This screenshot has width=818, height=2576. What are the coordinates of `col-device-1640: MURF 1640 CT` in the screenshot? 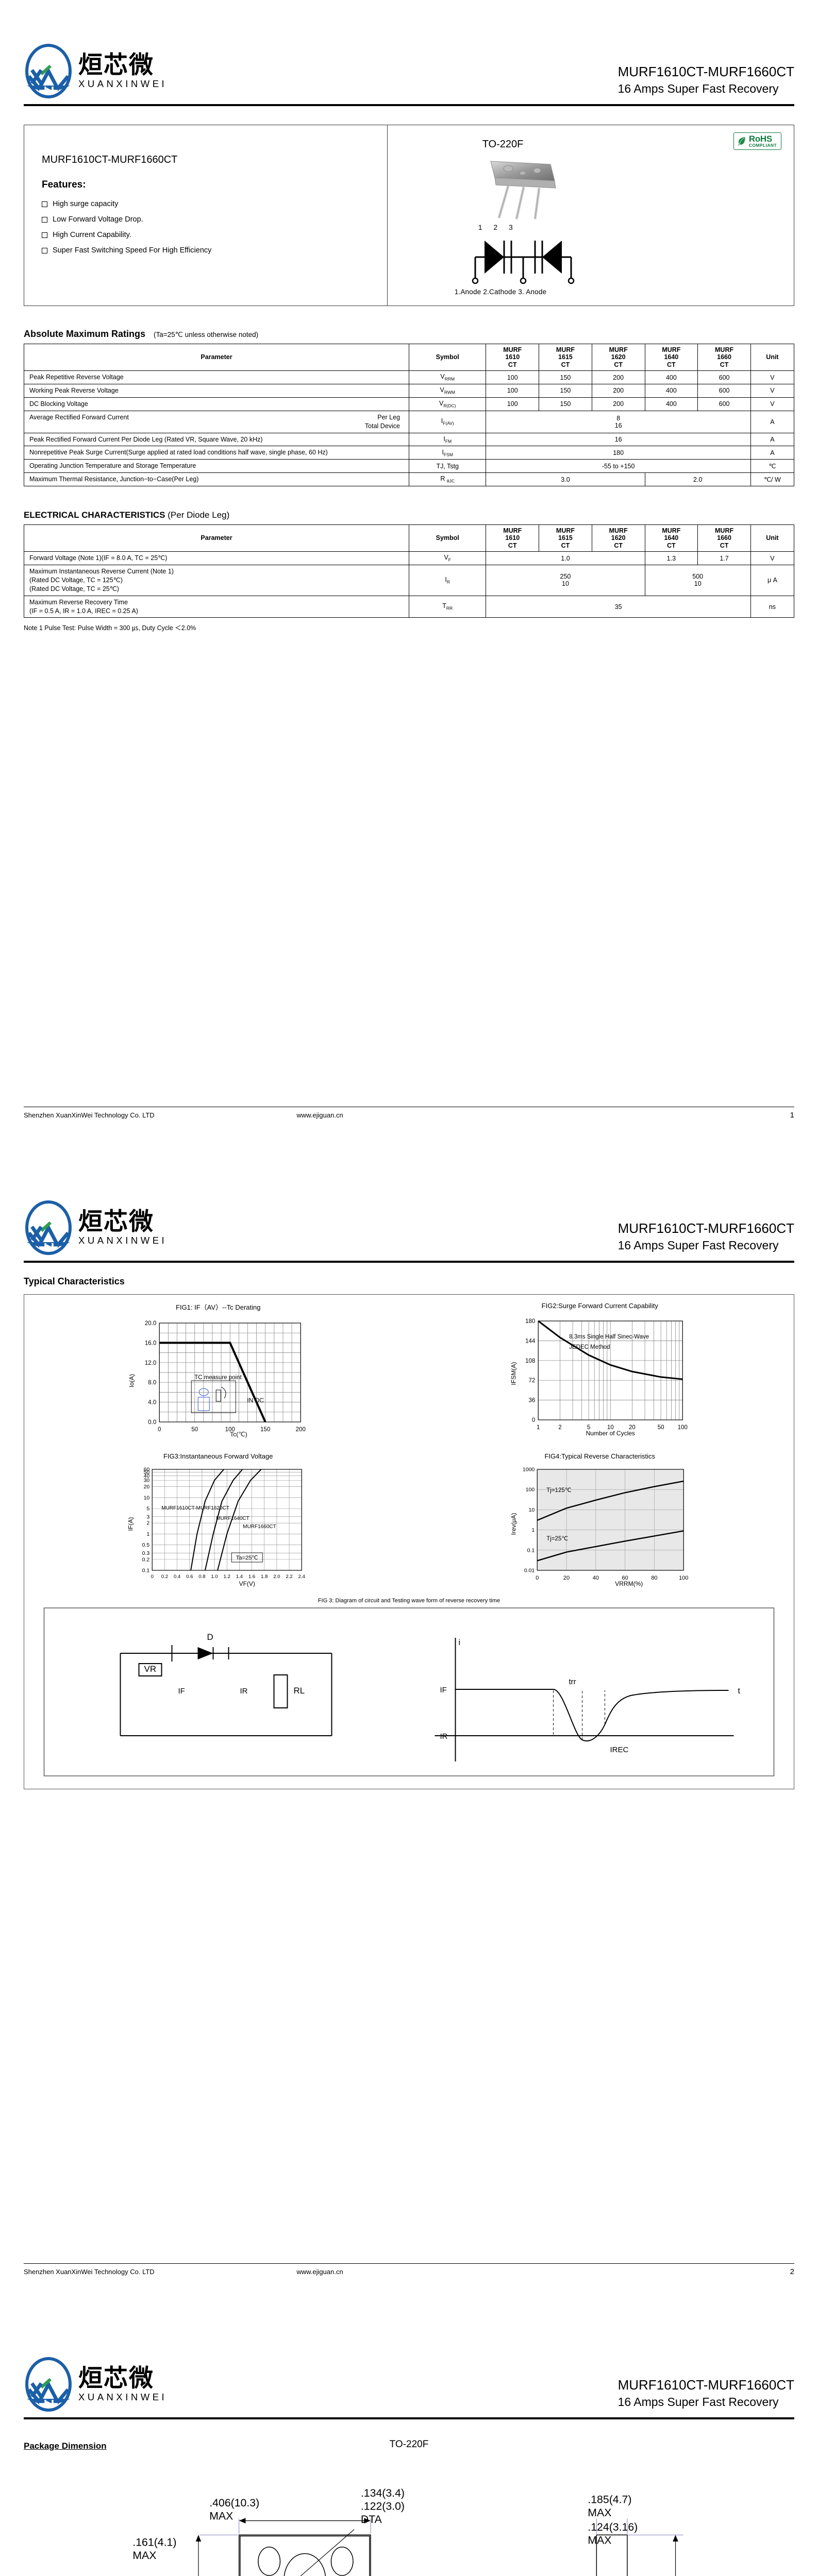 It's located at (671, 538).